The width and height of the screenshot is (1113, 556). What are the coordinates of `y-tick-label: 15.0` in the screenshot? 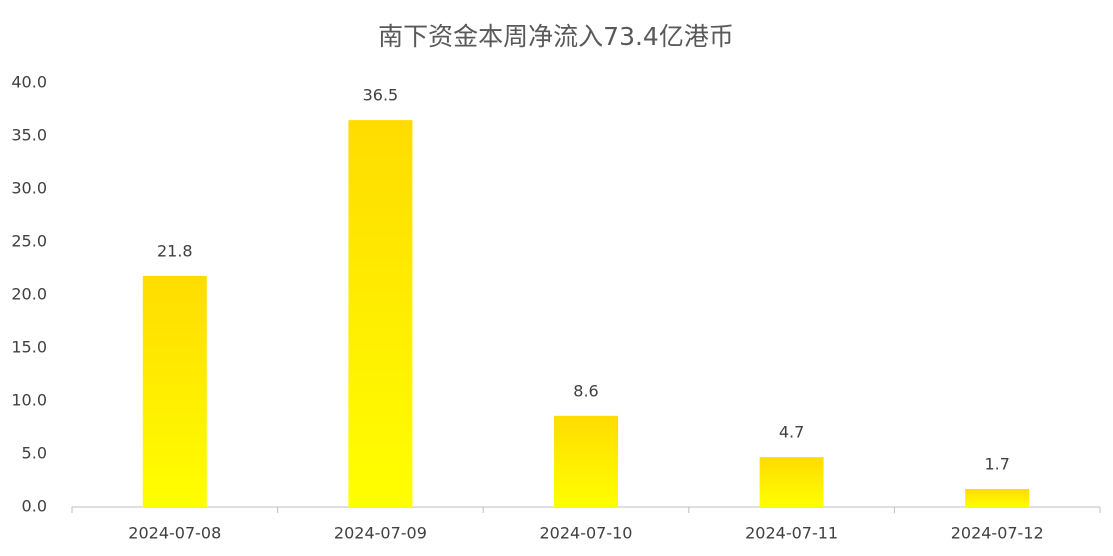 It's located at (29, 347).